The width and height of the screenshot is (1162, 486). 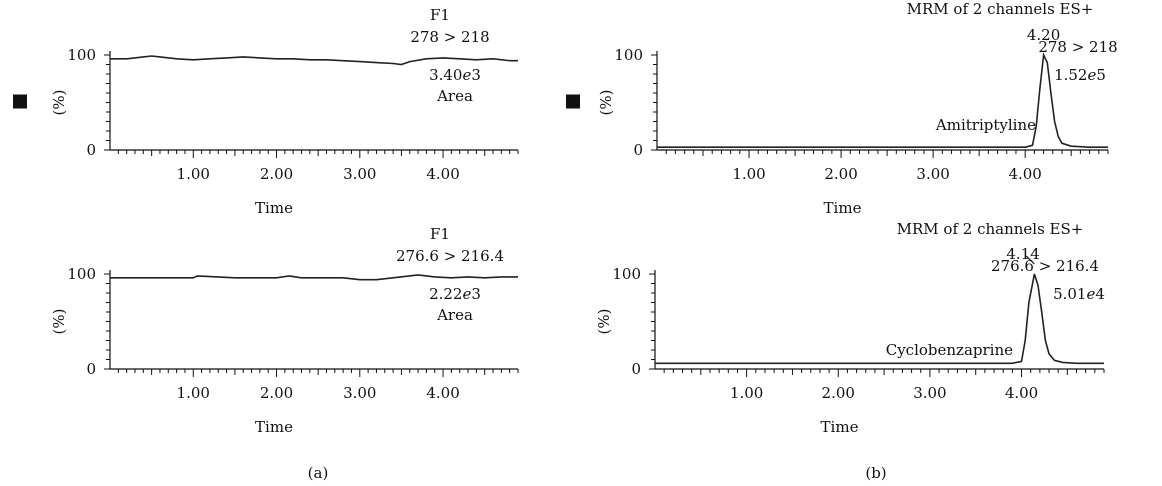 I want to click on intensity-label: 3.40e3, so click(x=455, y=75).